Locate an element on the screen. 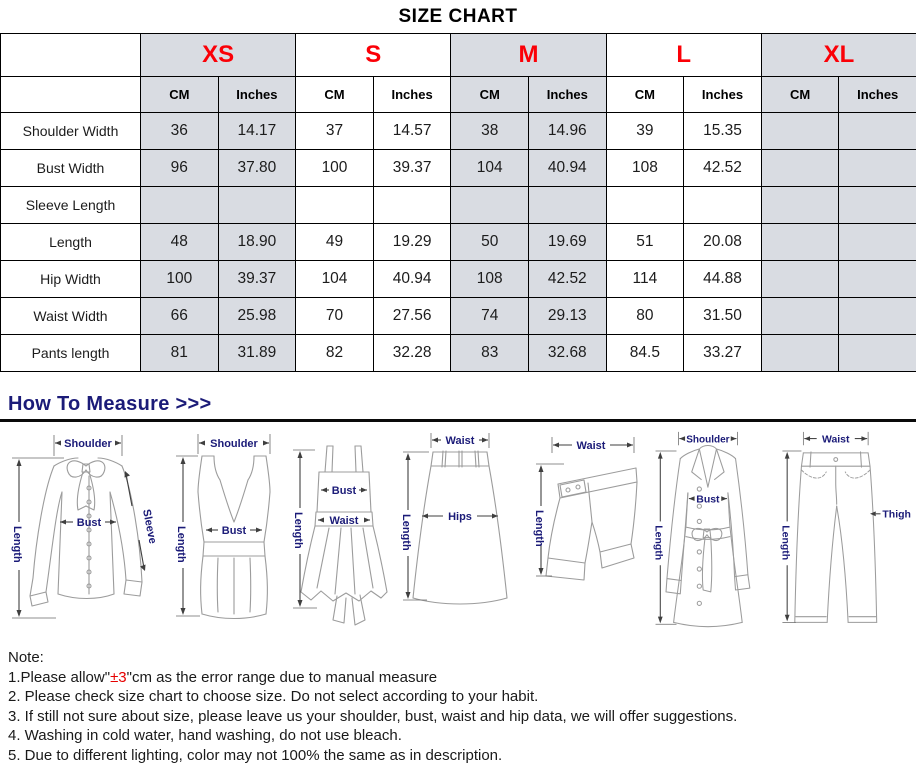 This screenshot has width=916, height=765. skirt-sketch: Waist Hips Length is located at coordinates (456, 530).